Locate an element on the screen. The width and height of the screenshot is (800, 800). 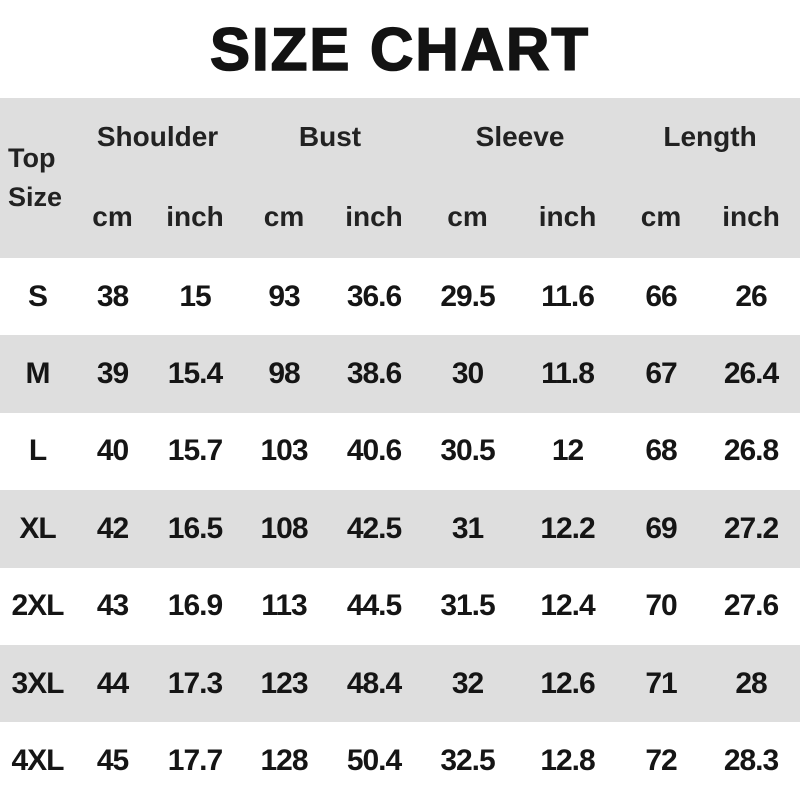
value-cell: 30 is located at coordinates (467, 374).